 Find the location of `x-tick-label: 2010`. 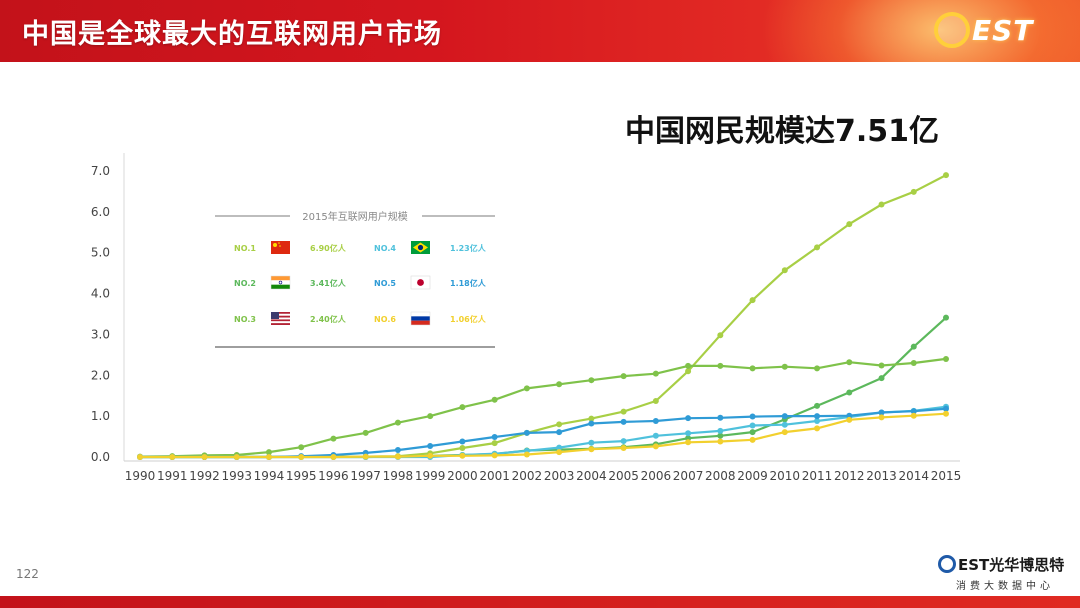

x-tick-label: 2010 is located at coordinates (785, 476).